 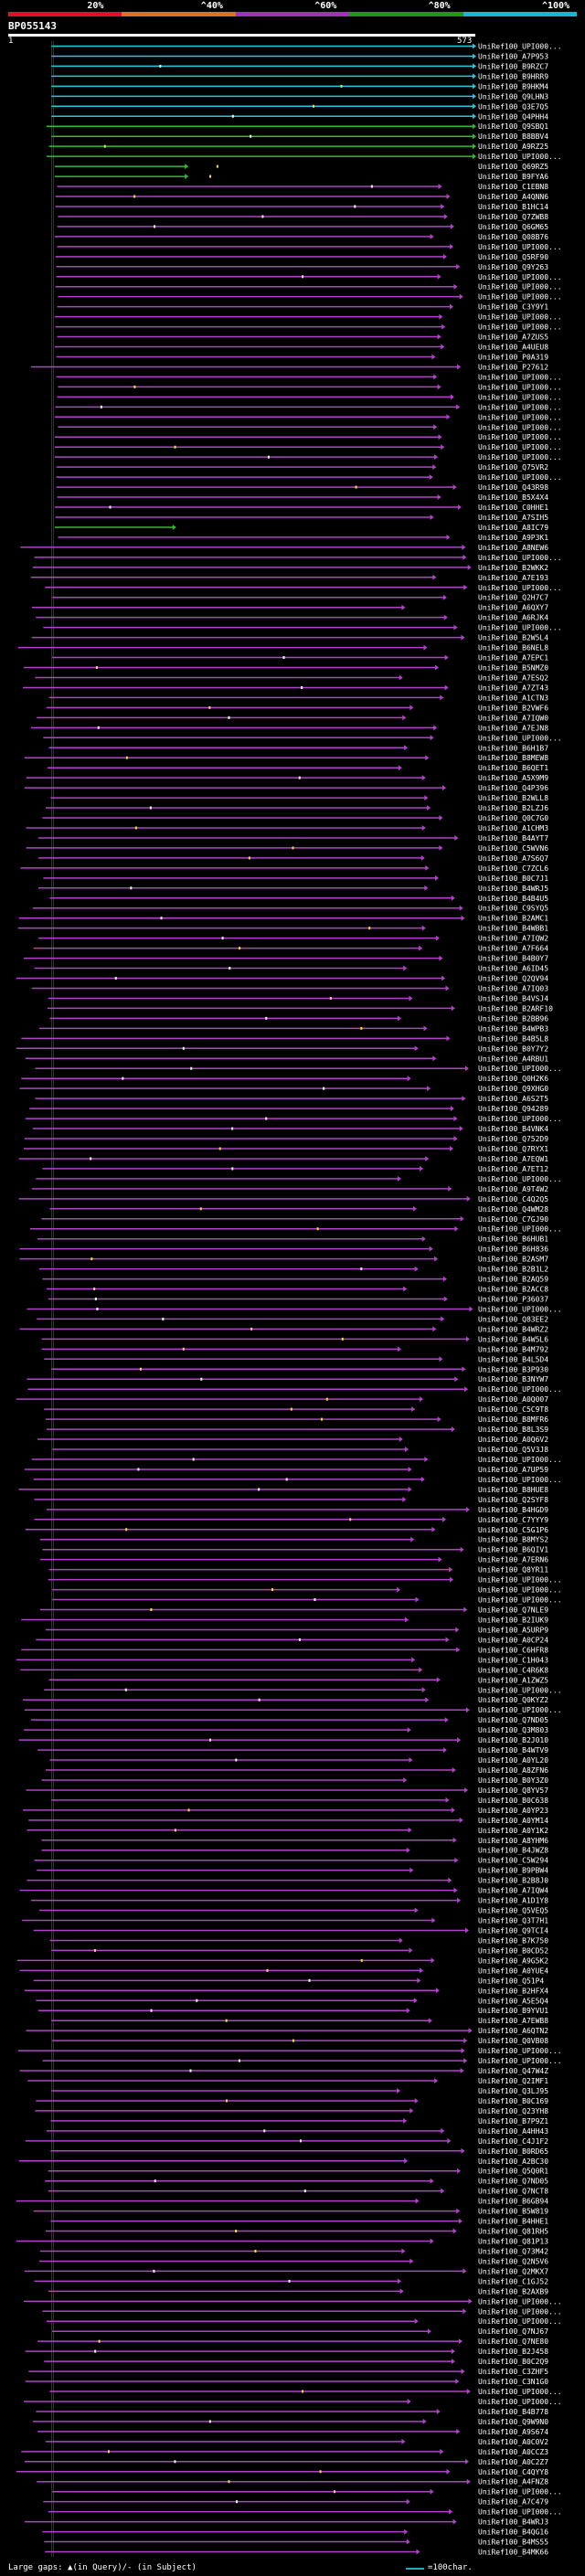 What do you see at coordinates (415, 2569) in the screenshot?
I see `scale-bar` at bounding box center [415, 2569].